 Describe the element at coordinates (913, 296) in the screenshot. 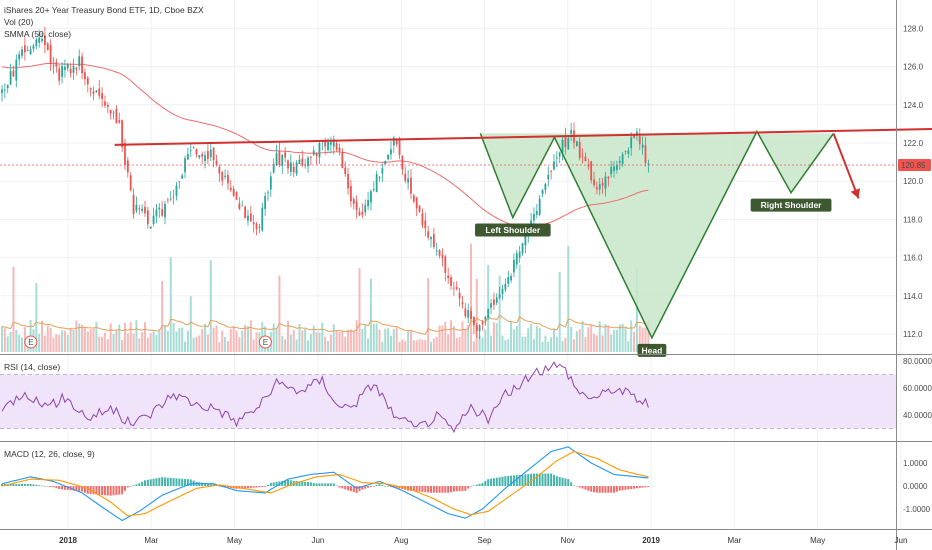

I see `price-axis-tick: 114.0` at that location.